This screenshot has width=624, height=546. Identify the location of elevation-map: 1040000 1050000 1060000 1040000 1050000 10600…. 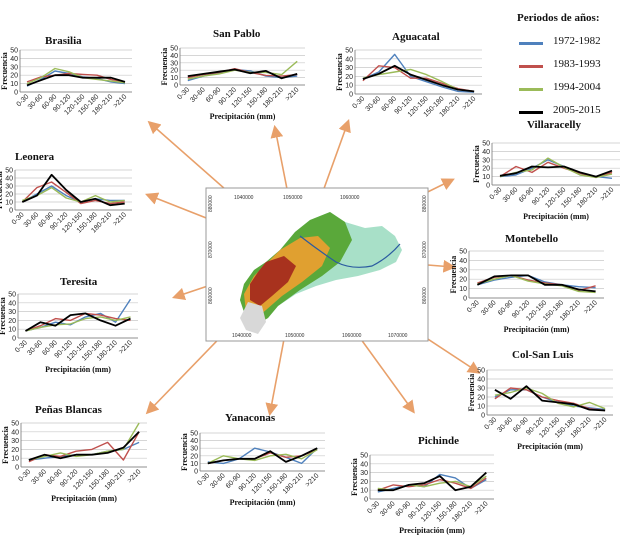
(317, 264).